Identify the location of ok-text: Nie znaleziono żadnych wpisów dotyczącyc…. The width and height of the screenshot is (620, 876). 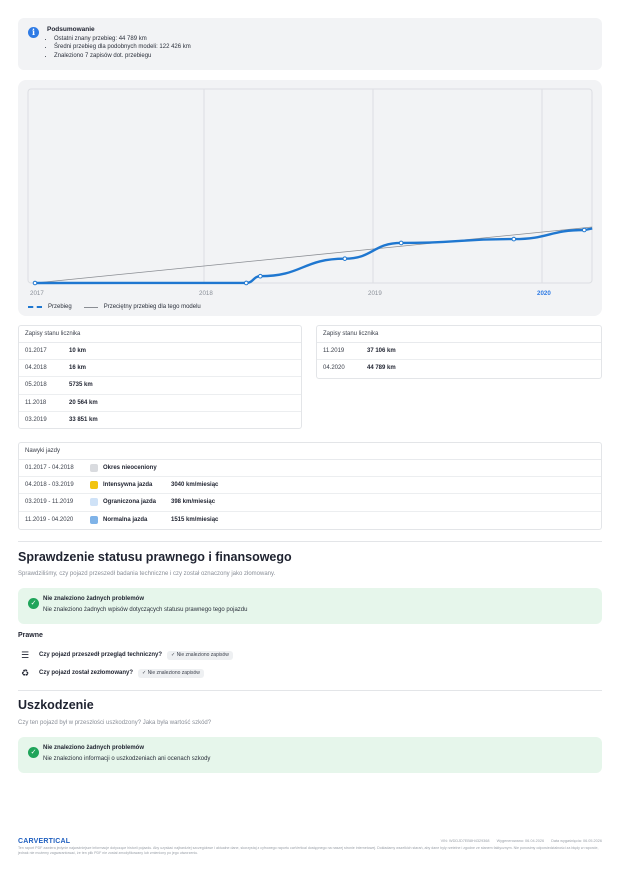
(145, 610).